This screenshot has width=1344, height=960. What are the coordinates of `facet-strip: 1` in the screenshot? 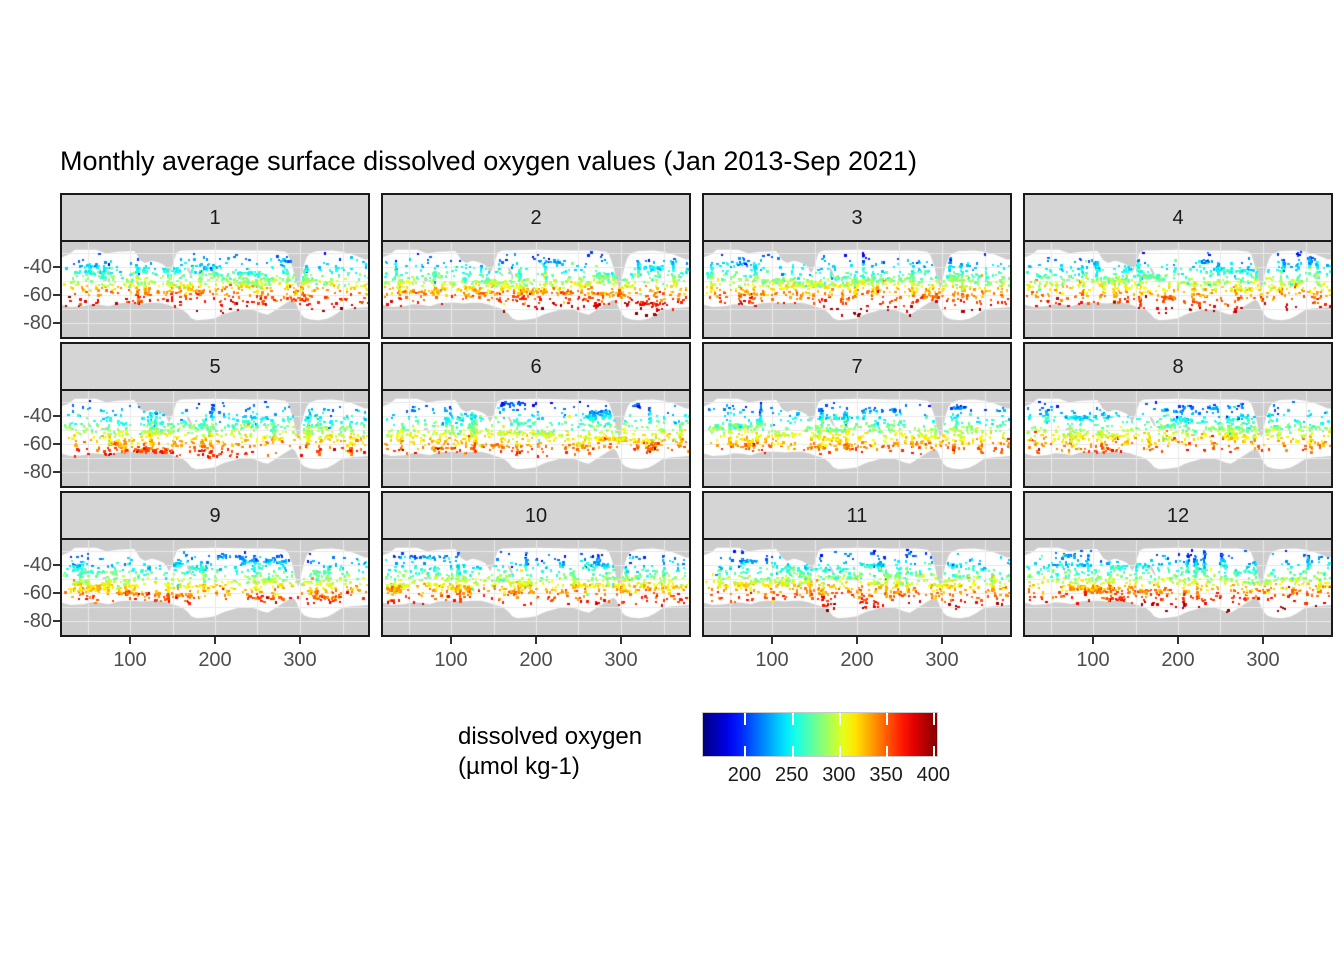 It's located at (215, 218).